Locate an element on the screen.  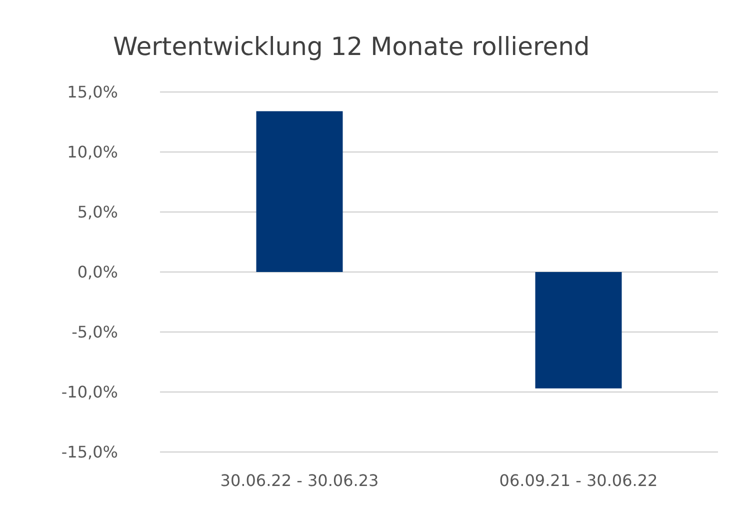
x-tick-label: 06.09.21 - 30.06.22 is located at coordinates (578, 480).